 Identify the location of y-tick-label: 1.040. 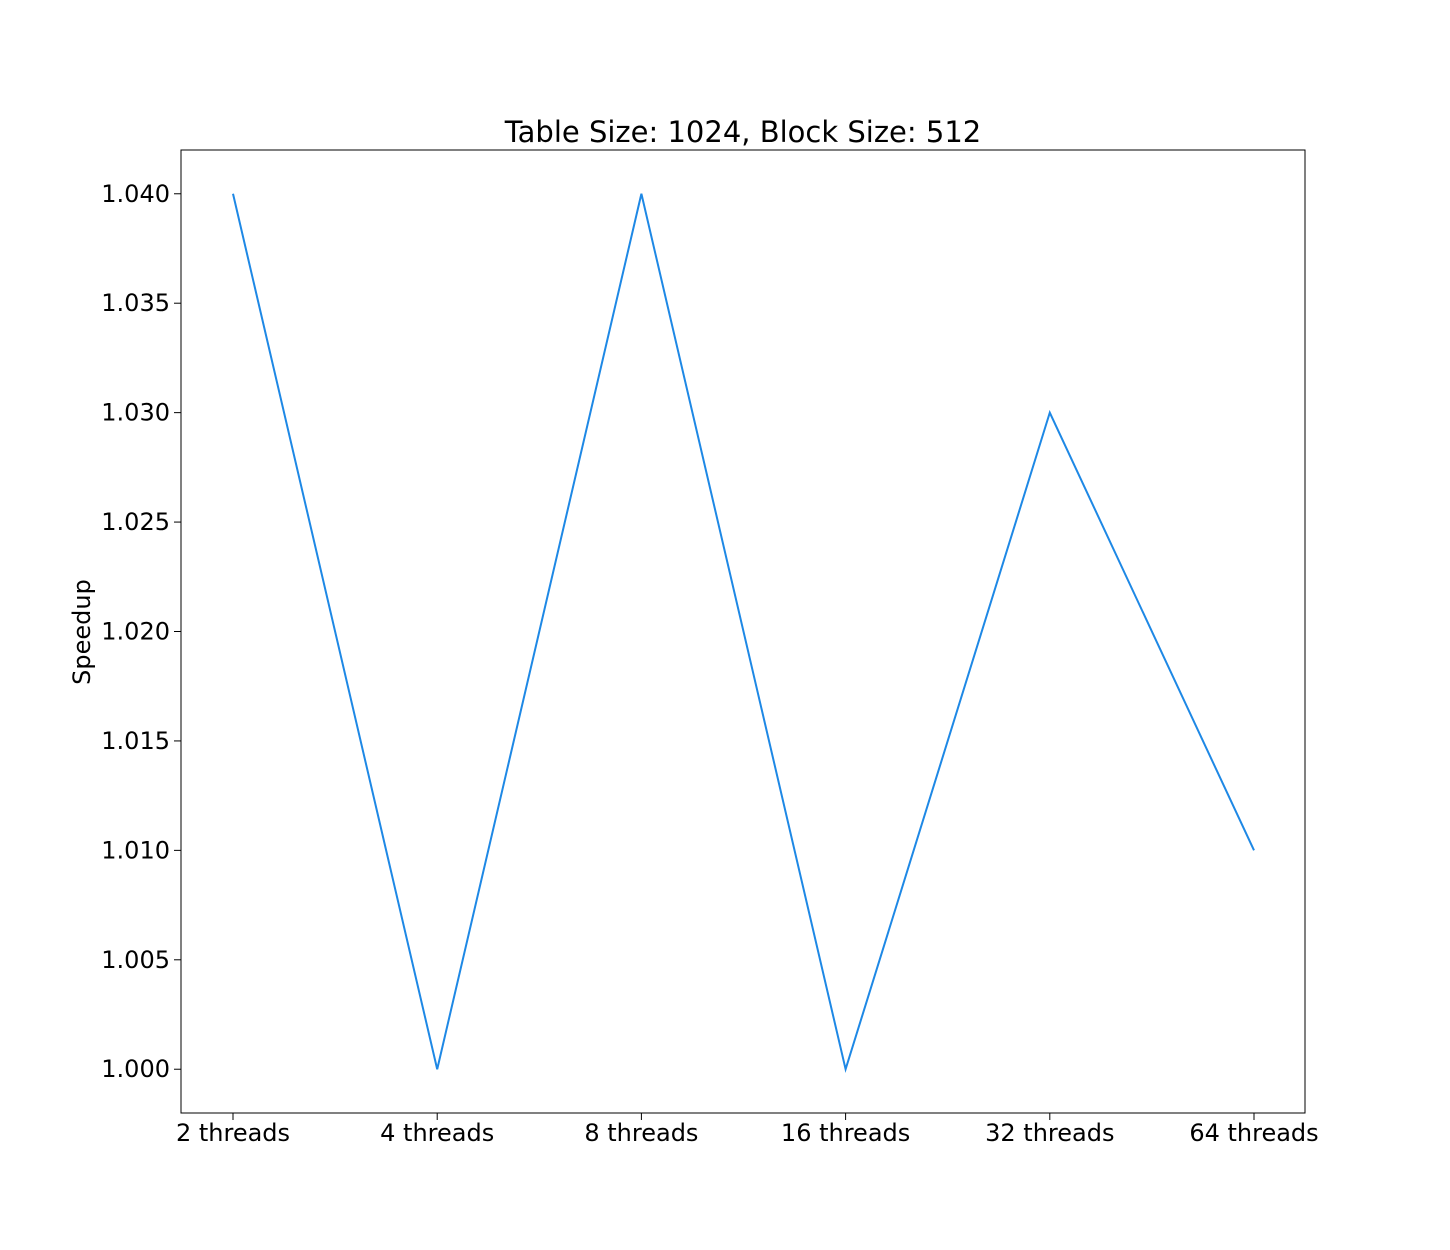
(135, 194).